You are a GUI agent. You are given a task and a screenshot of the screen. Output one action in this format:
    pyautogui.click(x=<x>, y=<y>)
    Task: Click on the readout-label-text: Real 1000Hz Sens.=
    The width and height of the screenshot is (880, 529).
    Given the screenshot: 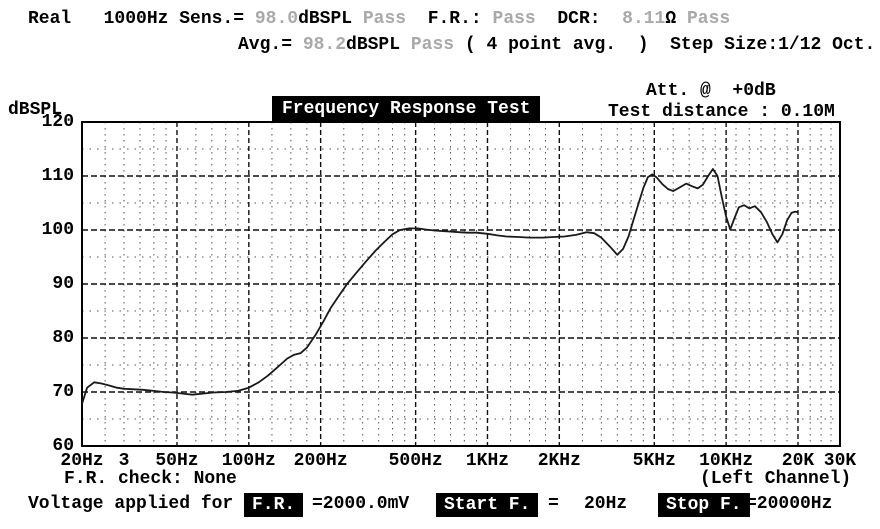 What is the action you would take?
    pyautogui.click(x=141, y=19)
    